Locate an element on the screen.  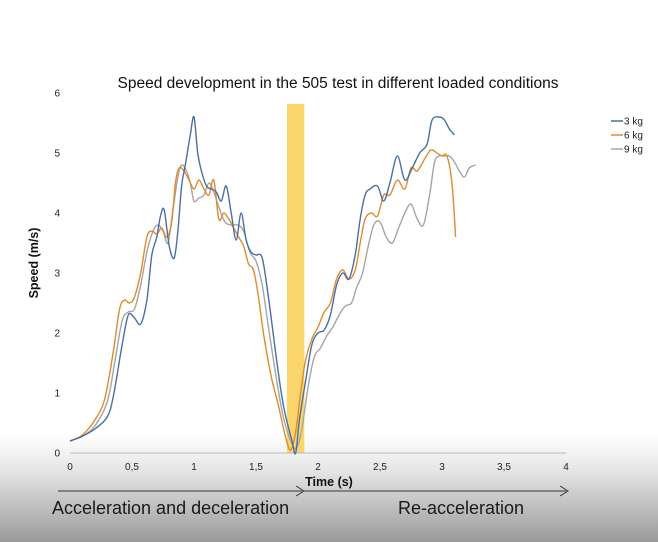
x-tick-label: 2,5 is located at coordinates (380, 467).